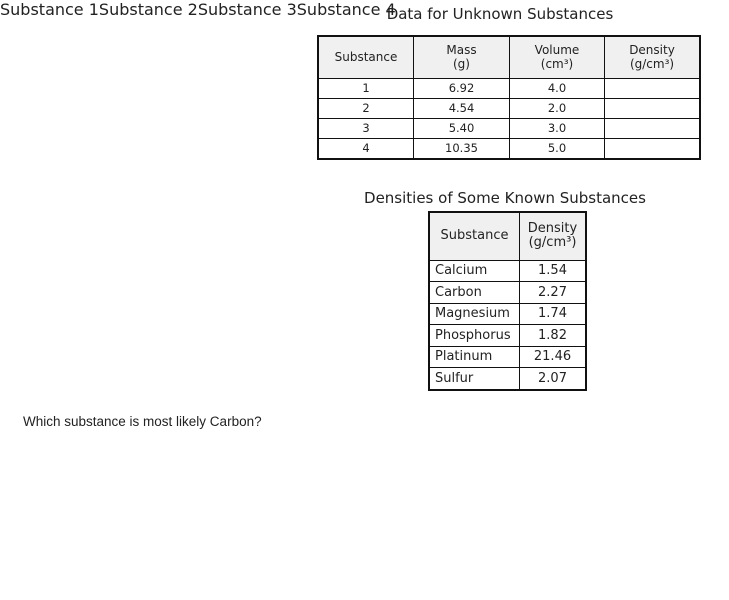 Image resolution: width=729 pixels, height=600 pixels. I want to click on header-text: Volume, so click(557, 50).